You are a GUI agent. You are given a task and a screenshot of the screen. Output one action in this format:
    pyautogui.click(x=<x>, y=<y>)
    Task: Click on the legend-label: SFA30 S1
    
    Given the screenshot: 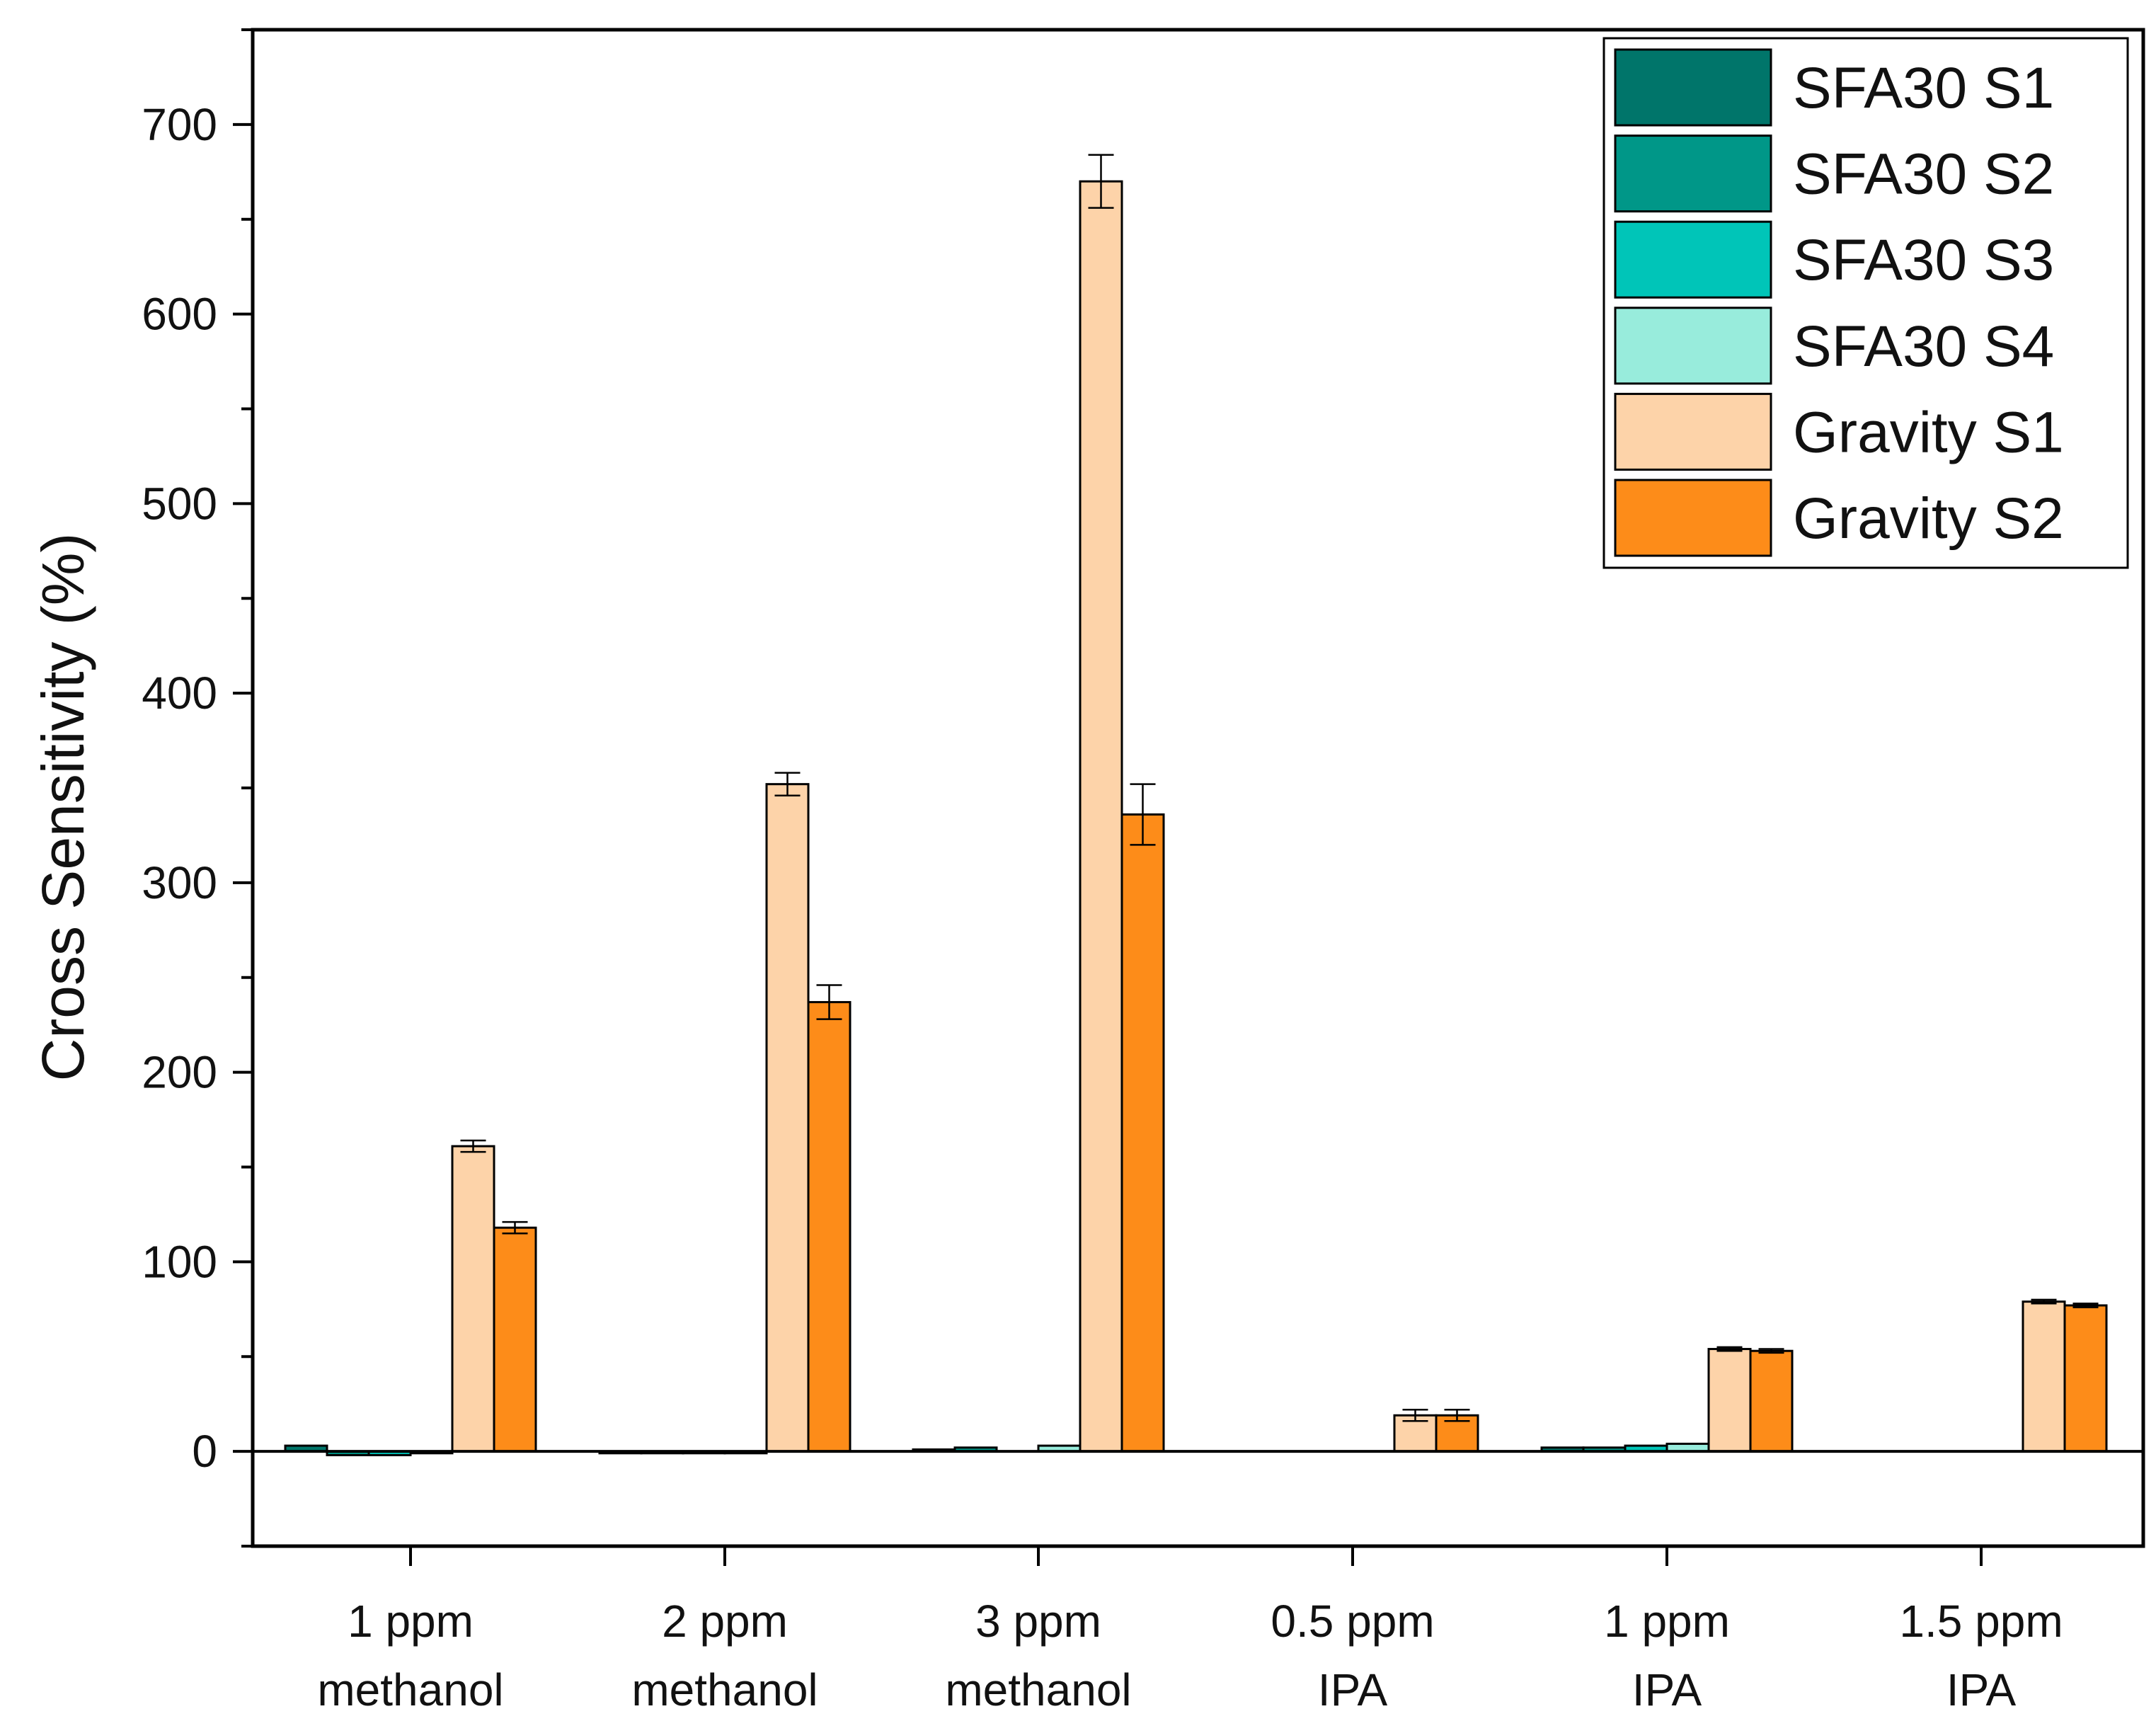 What is the action you would take?
    pyautogui.click(x=1923, y=88)
    